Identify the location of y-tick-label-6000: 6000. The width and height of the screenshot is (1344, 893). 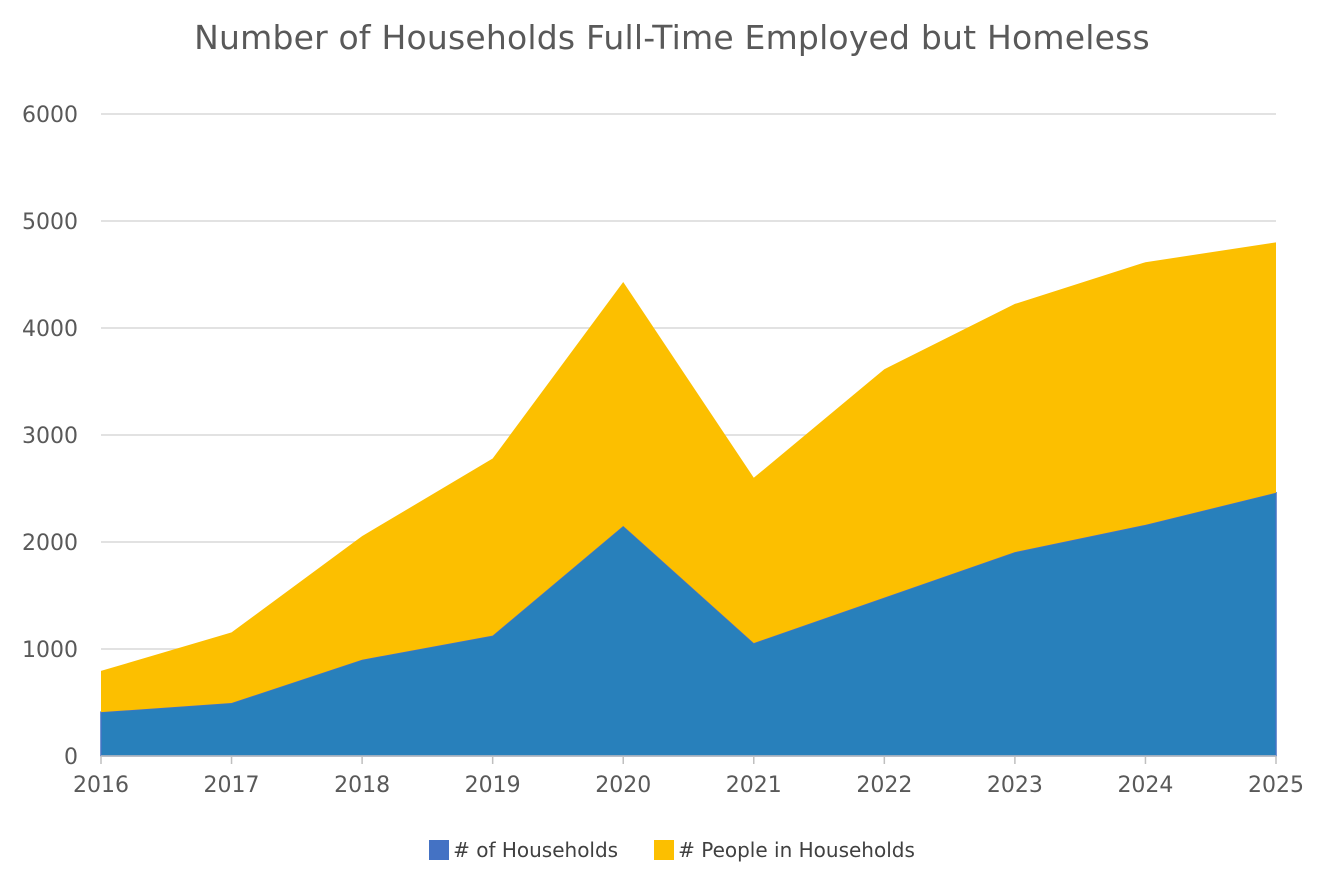
(50, 115).